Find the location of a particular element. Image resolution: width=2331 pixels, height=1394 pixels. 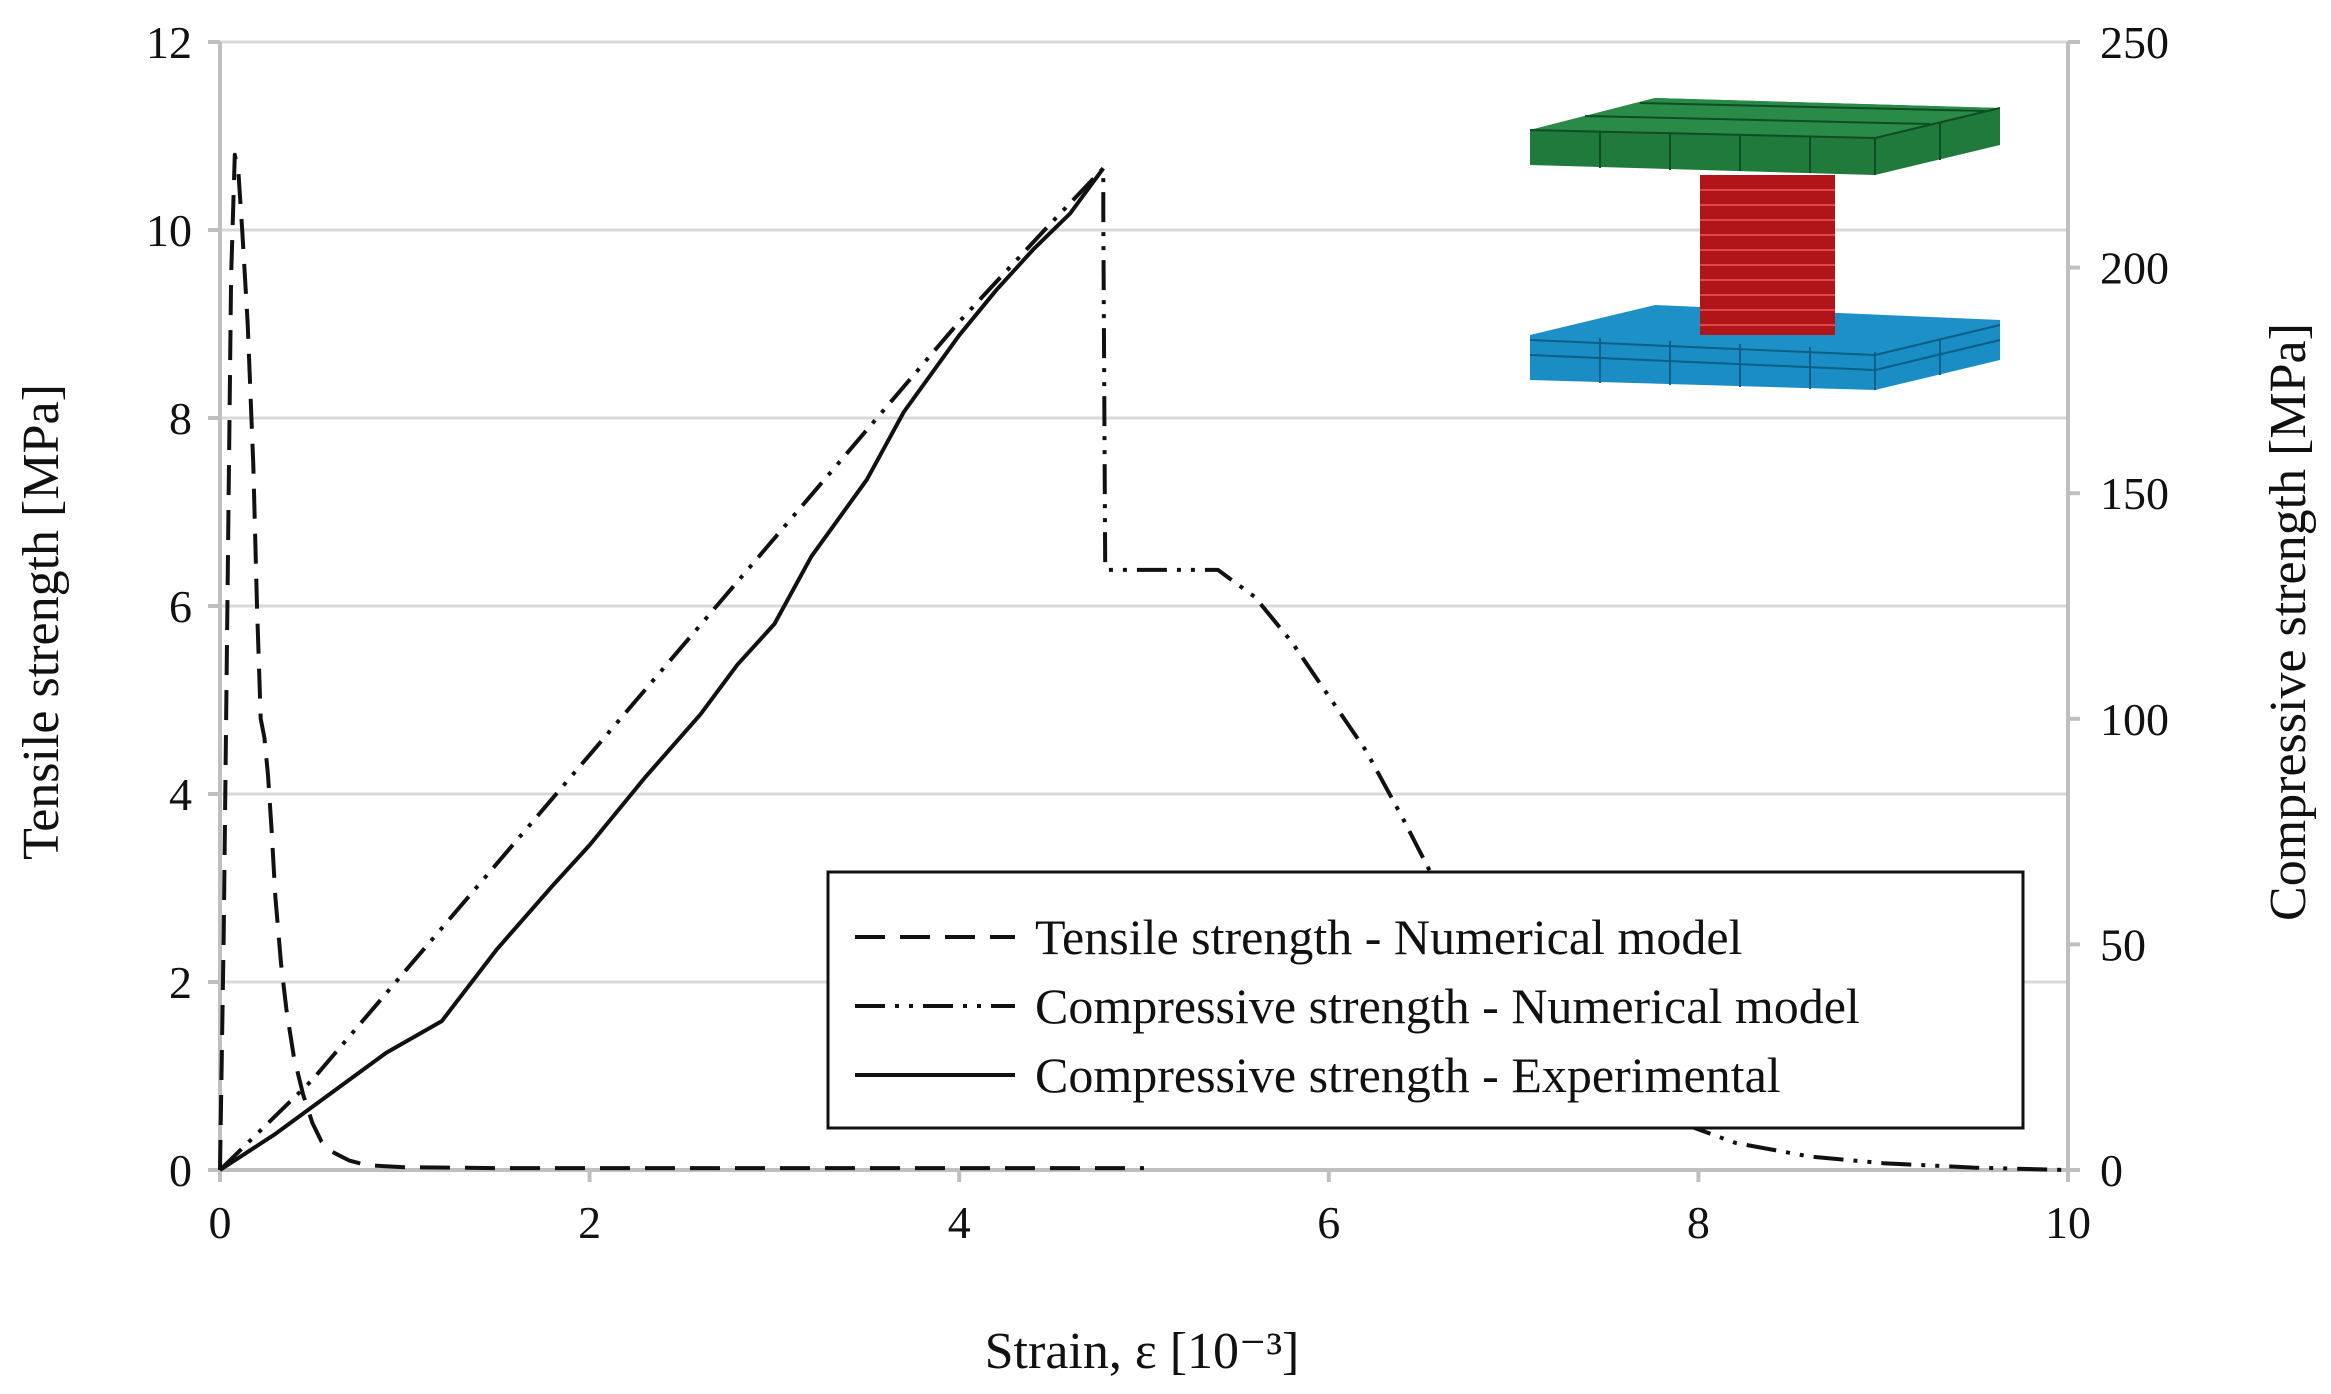

specimen-column-mesh is located at coordinates (1767, 257).